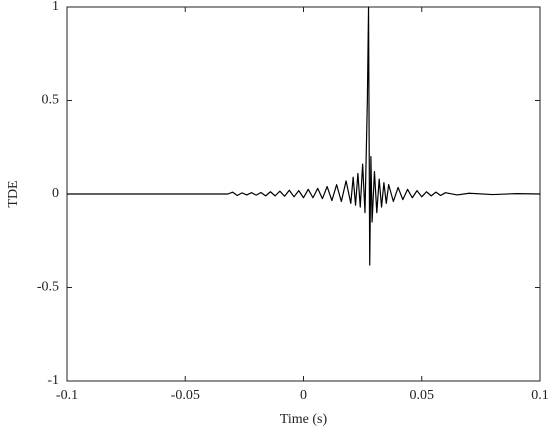 This screenshot has height=433, width=550. Describe the element at coordinates (303, 395) in the screenshot. I see `x-tick-label: 0` at that location.